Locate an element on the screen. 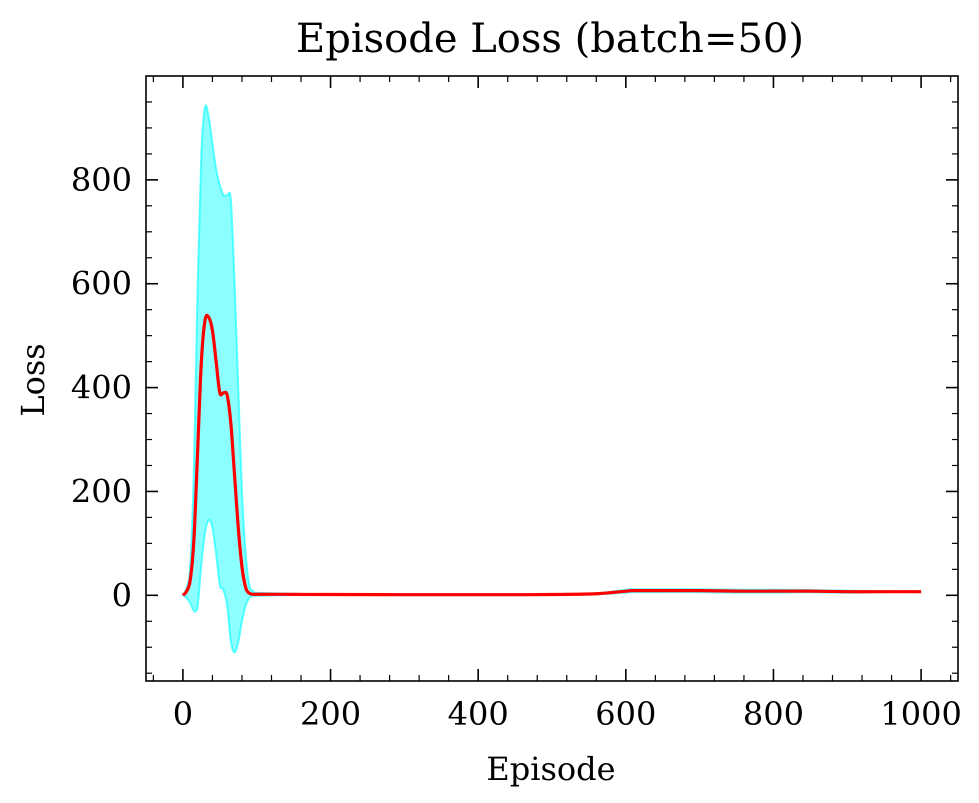 The image size is (979, 803). x-tick-label: 200 is located at coordinates (330, 714).